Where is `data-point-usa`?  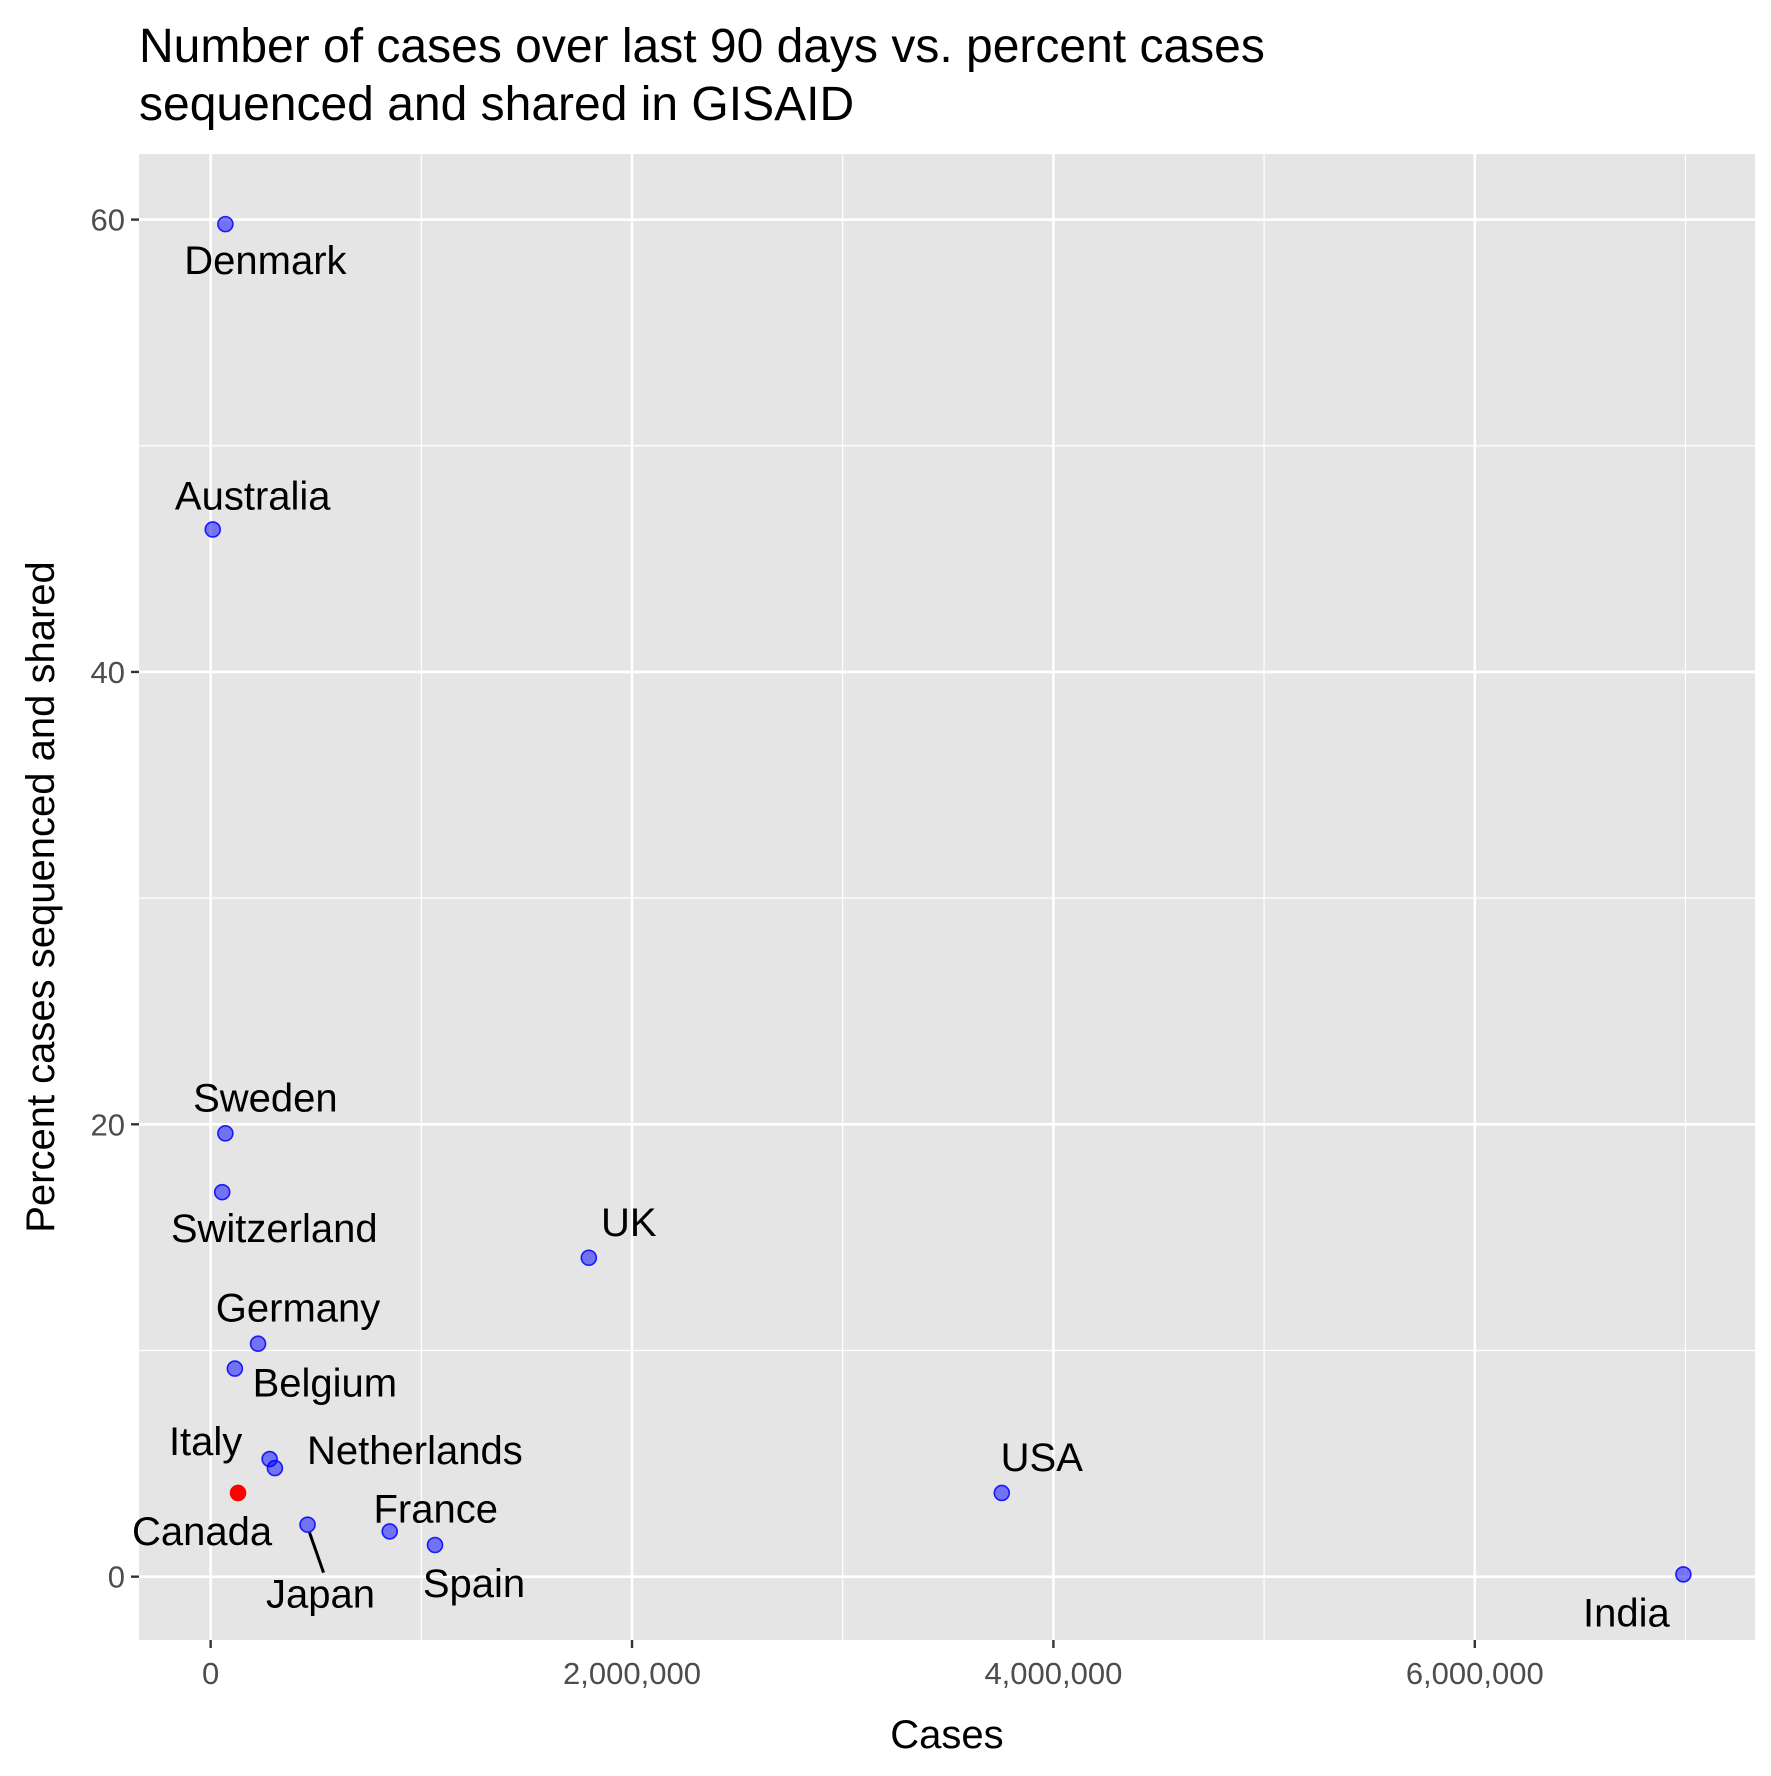
data-point-usa is located at coordinates (1002, 1493).